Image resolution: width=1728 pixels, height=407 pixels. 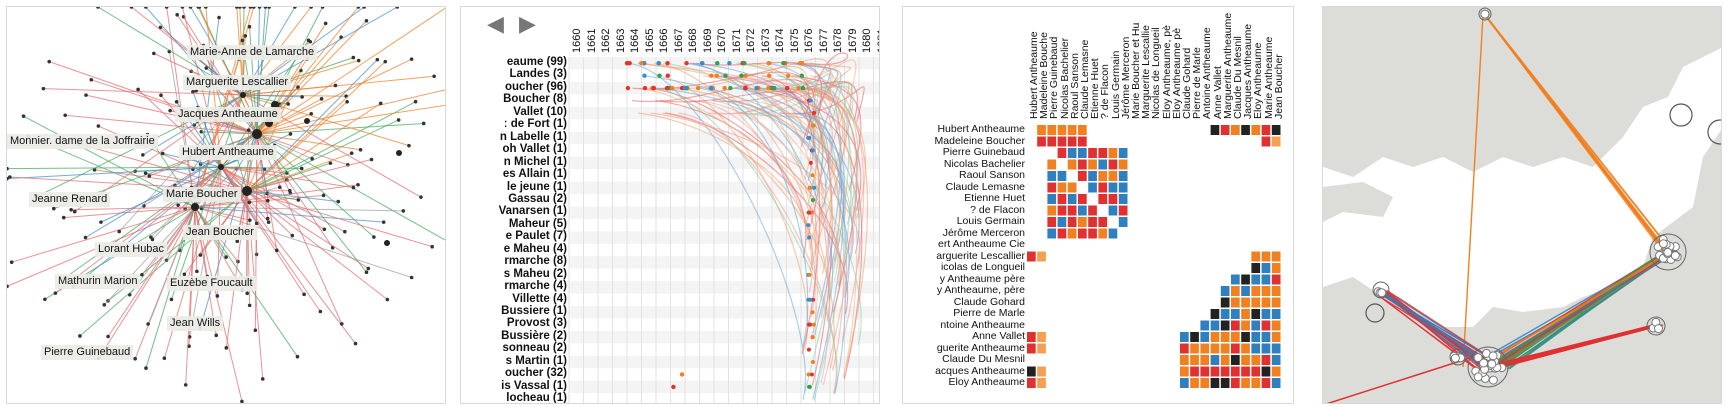 What do you see at coordinates (534, 174) in the screenshot?
I see `timeline-row-label: es Allain (1)` at bounding box center [534, 174].